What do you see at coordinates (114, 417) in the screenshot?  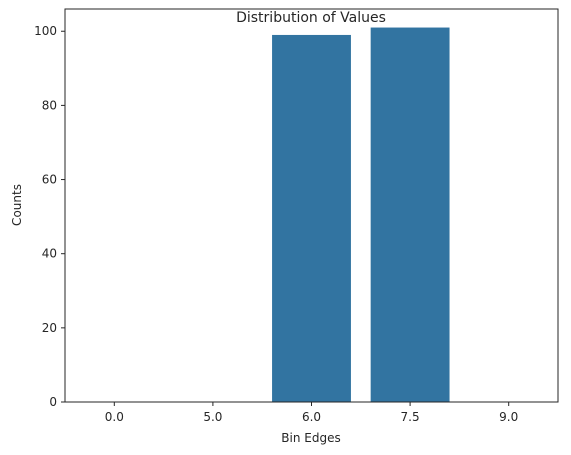 I see `x-tick-label: 0.0` at bounding box center [114, 417].